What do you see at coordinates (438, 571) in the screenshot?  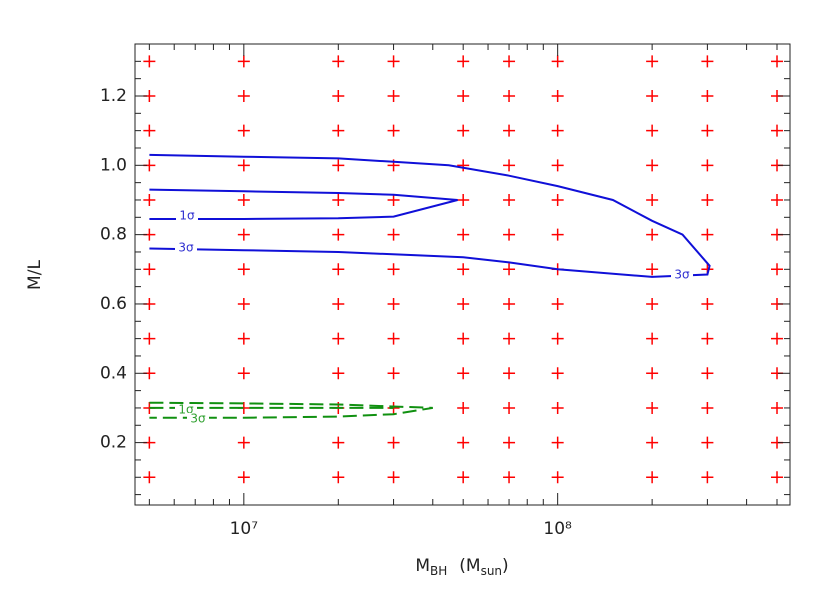 I see `x-label-part: BH` at bounding box center [438, 571].